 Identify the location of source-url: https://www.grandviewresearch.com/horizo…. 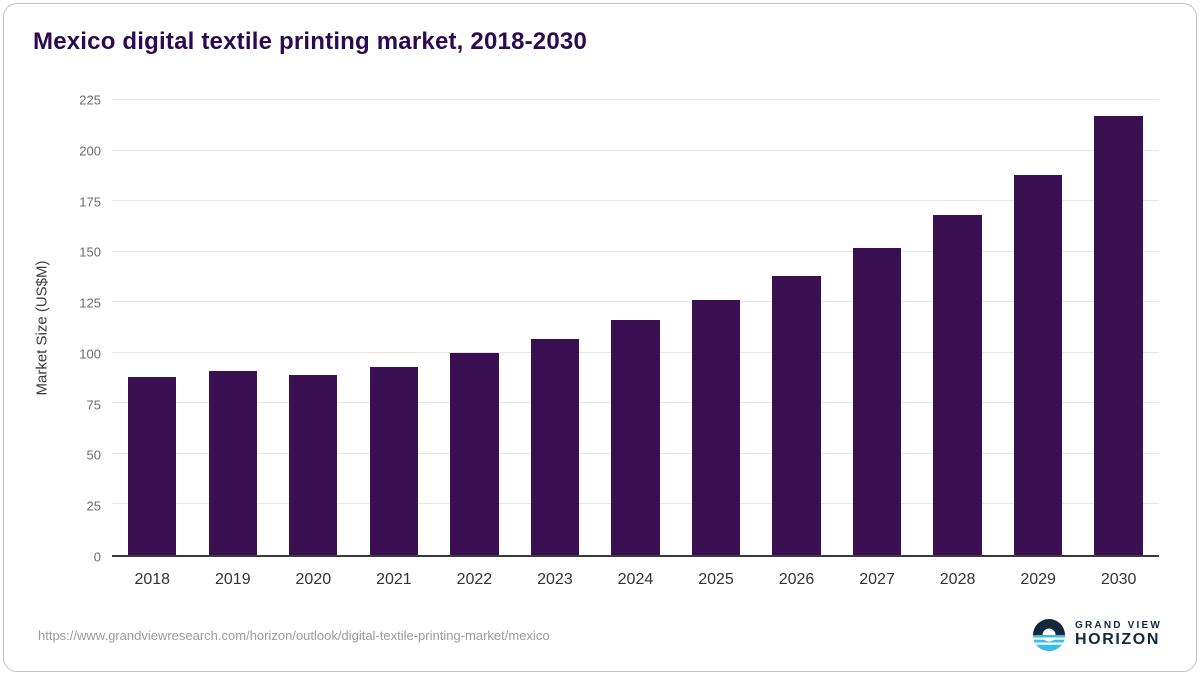
(294, 635).